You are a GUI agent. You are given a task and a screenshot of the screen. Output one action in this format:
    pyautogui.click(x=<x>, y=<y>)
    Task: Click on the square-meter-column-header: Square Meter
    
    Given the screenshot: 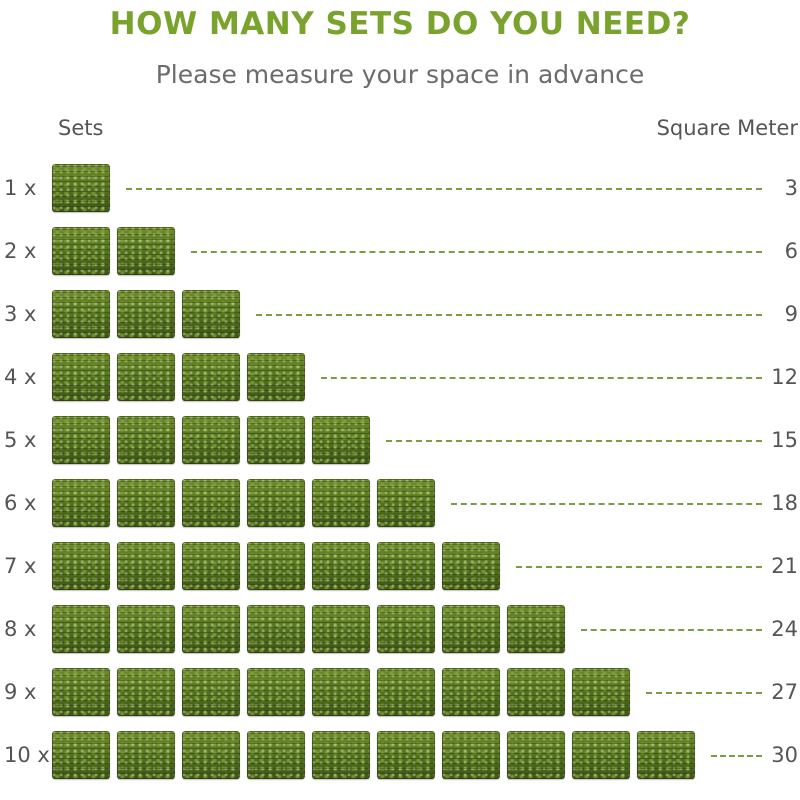 What is the action you would take?
    pyautogui.click(x=727, y=128)
    